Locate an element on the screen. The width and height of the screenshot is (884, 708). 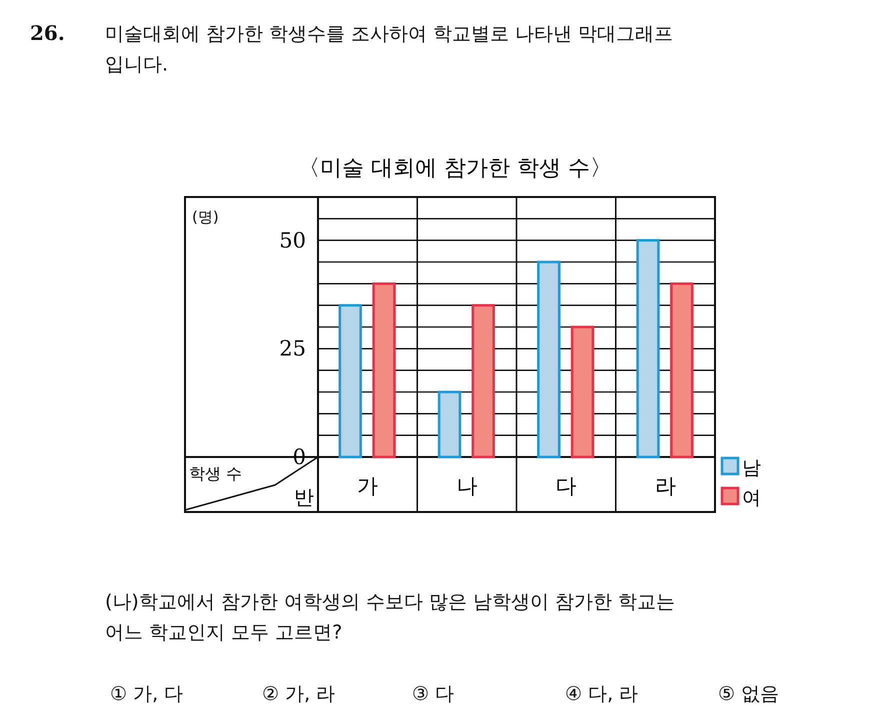
text: ② 가, 라 is located at coordinates (299, 694).